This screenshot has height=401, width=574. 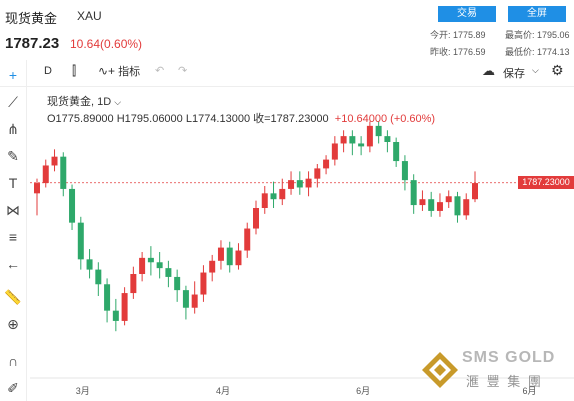 I want to click on fullscreen-button: 全屏, so click(x=537, y=14).